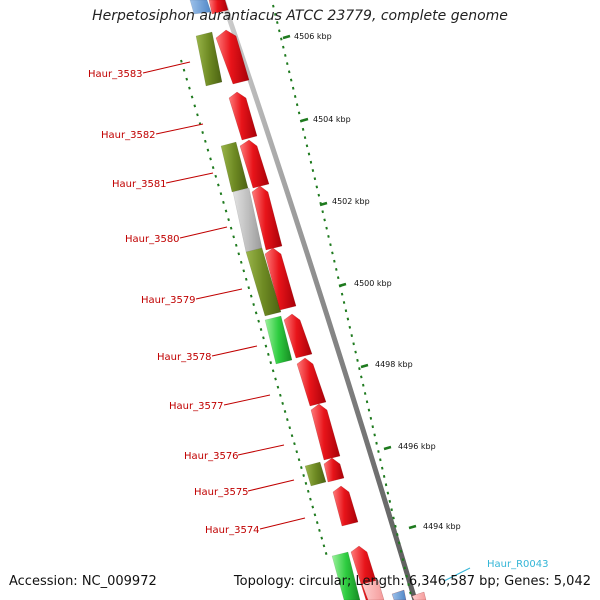 This screenshot has width=600, height=600. What do you see at coordinates (152, 239) in the screenshot?
I see `gene-label: Haur_3580` at bounding box center [152, 239].